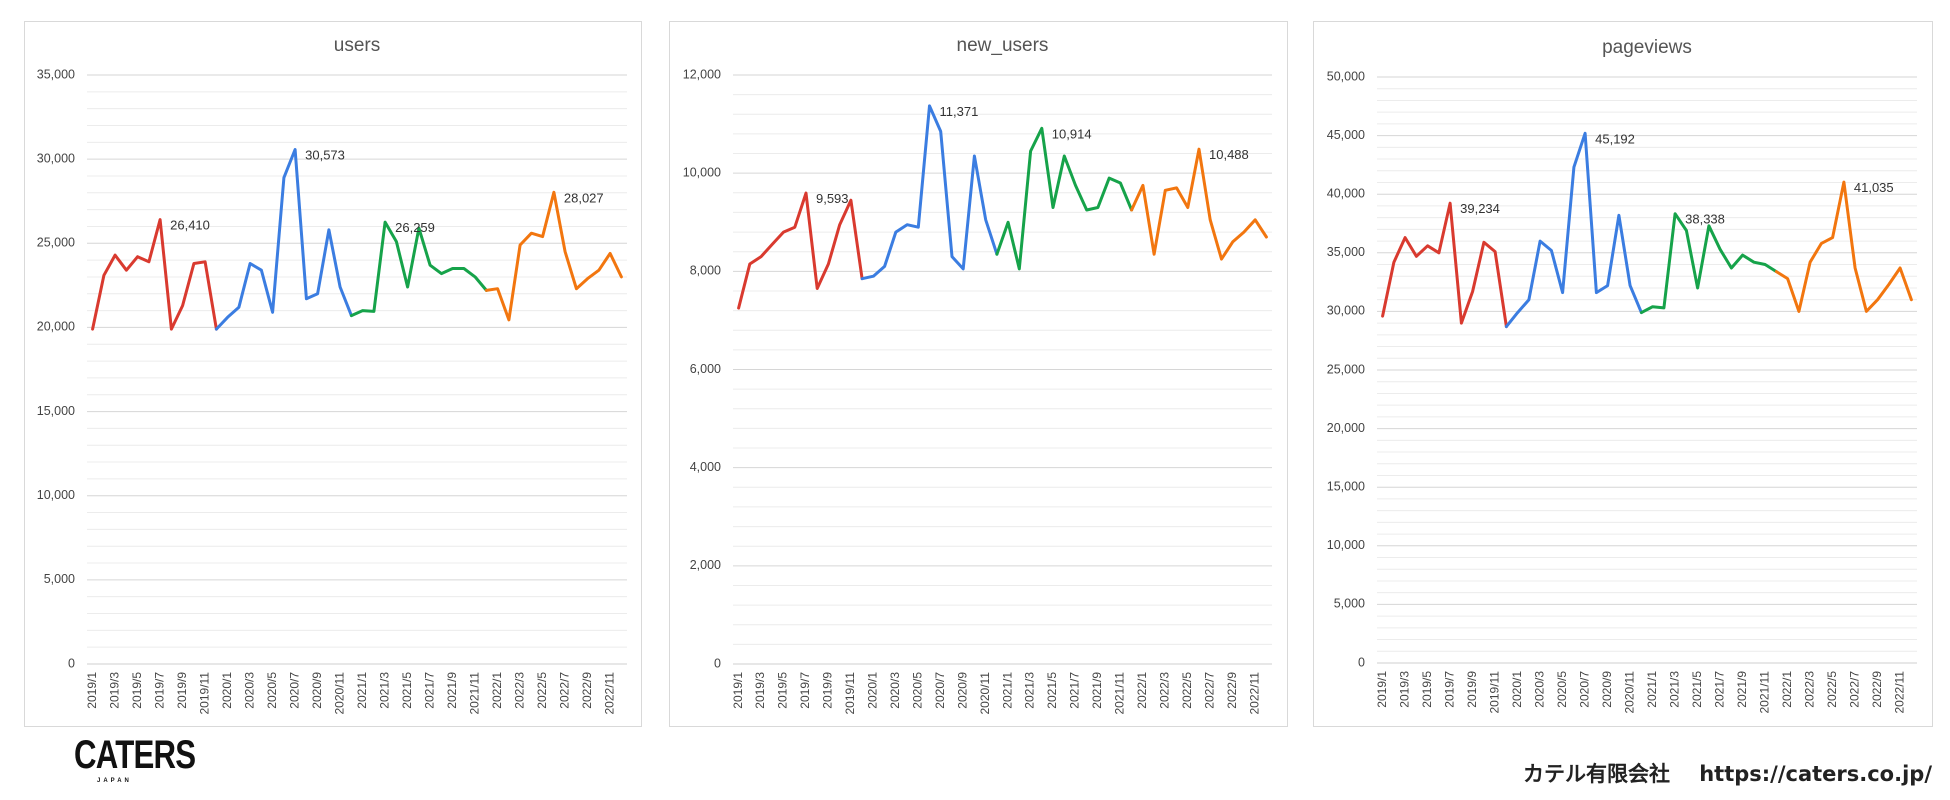 The height and width of the screenshot is (800, 1950). I want to click on caters-logo: CATERS JAPAN, so click(129, 761).